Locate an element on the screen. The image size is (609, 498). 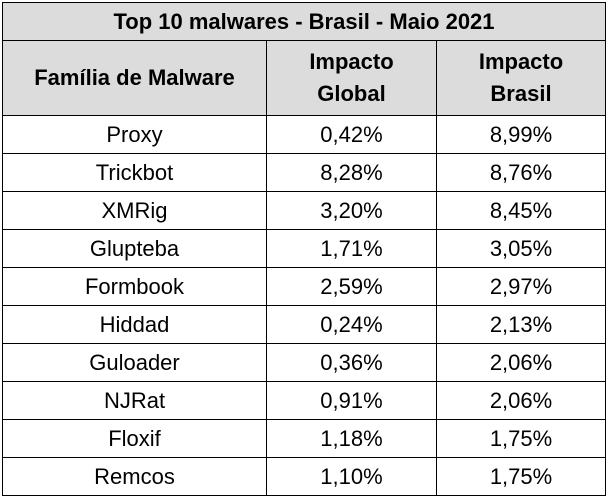
table-row: Trickbot 8,28% 8,76% is located at coordinates (304, 172).